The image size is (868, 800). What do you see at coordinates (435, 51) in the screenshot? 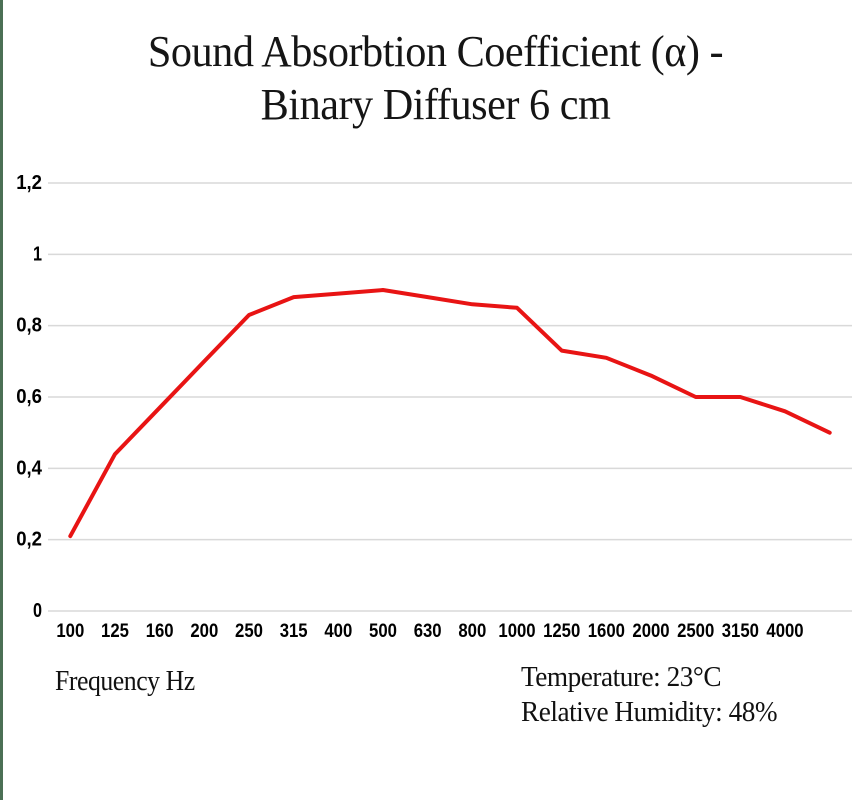
I see `title-line-1: Sound Absorbtion Coefficient (α) -` at bounding box center [435, 51].